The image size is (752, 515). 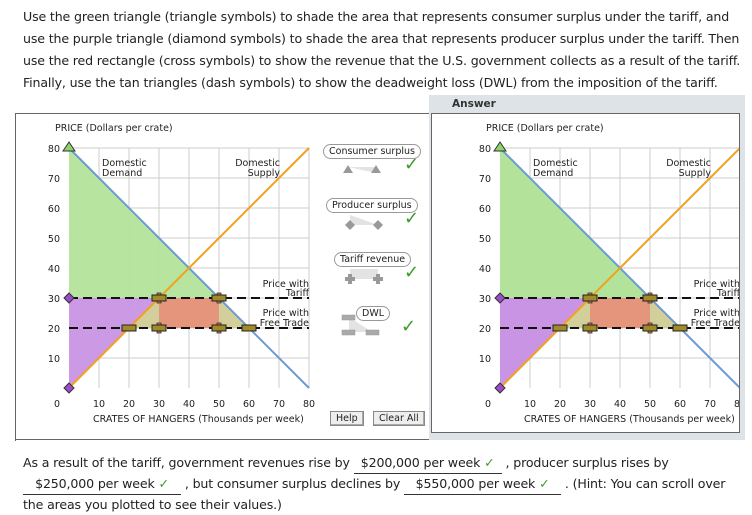 I want to click on free-trade-price-label: Price with, so click(x=286, y=313).